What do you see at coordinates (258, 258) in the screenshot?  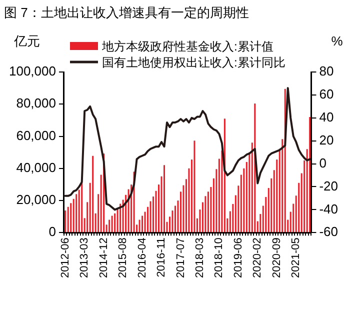 I see `x-tick-label: 2020-02` at bounding box center [258, 258].